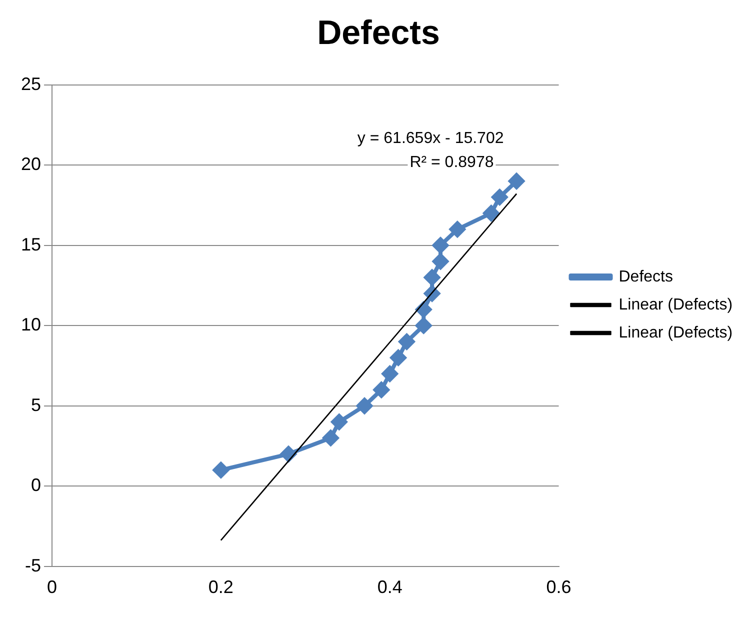  What do you see at coordinates (31, 324) in the screenshot?
I see `y-tick-label: 10` at bounding box center [31, 324].